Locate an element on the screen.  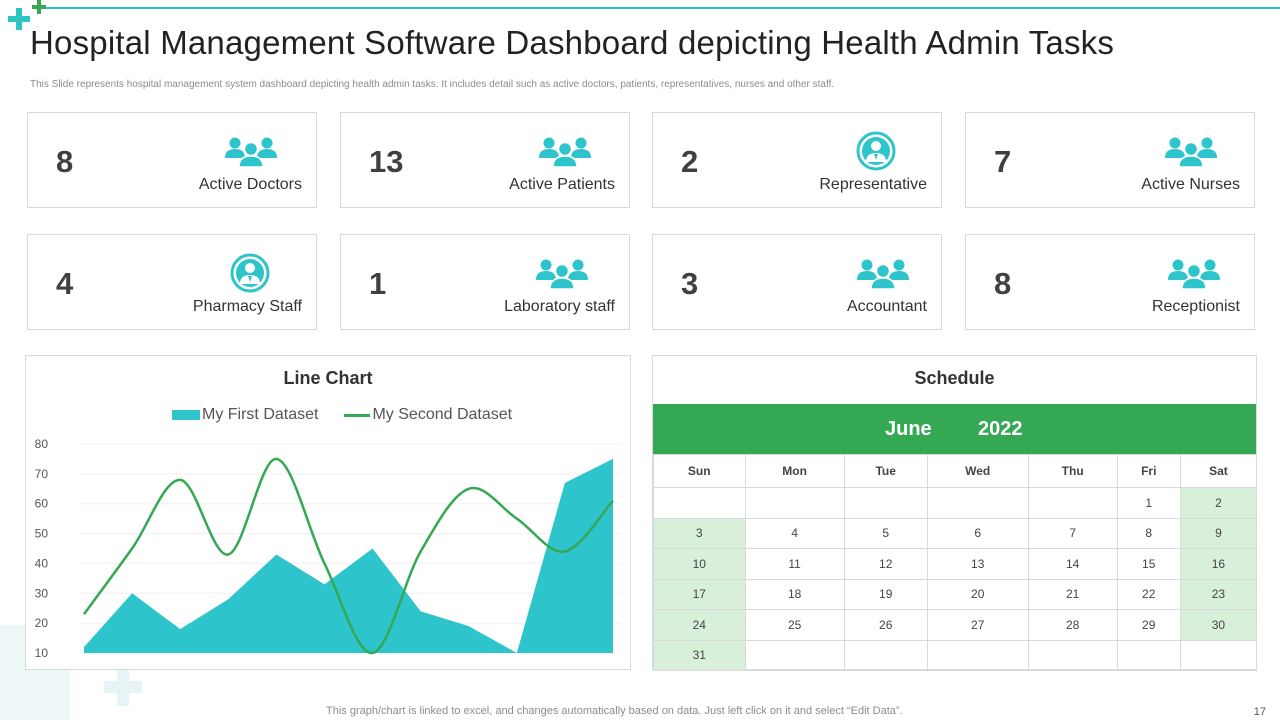
stat-value: 7 is located at coordinates (1003, 161).